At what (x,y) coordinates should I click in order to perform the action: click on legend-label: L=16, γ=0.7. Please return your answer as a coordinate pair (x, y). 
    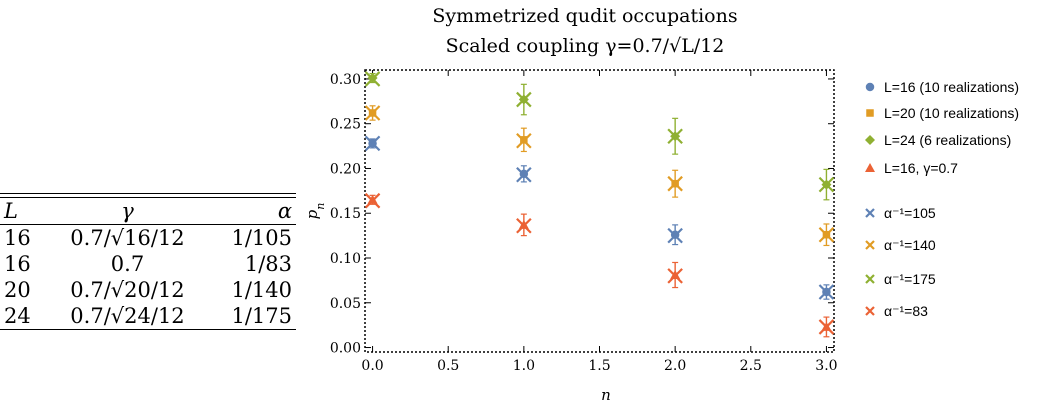
    Looking at the image, I should click on (921, 168).